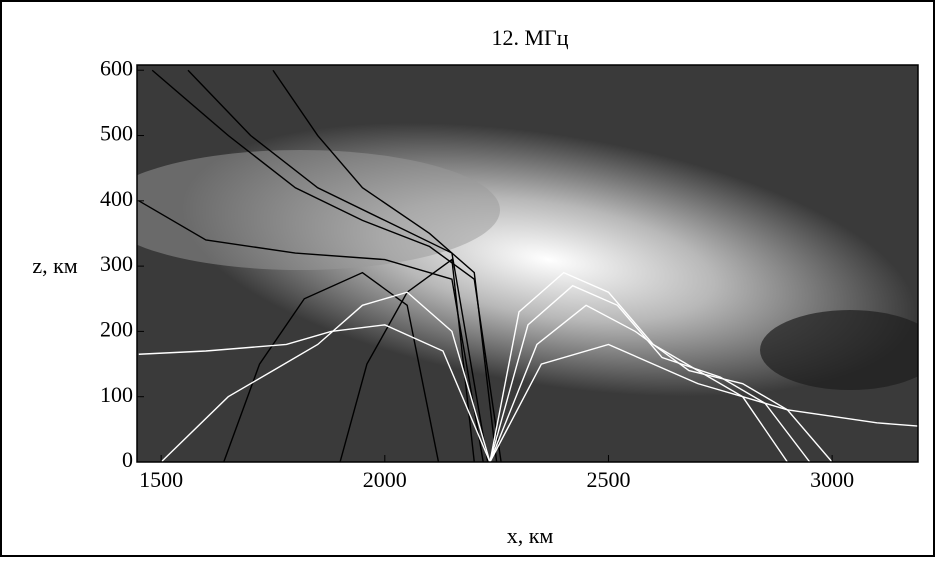 The width and height of the screenshot is (936, 563). Describe the element at coordinates (161, 479) in the screenshot. I see `x-tick-label: 1500` at that location.